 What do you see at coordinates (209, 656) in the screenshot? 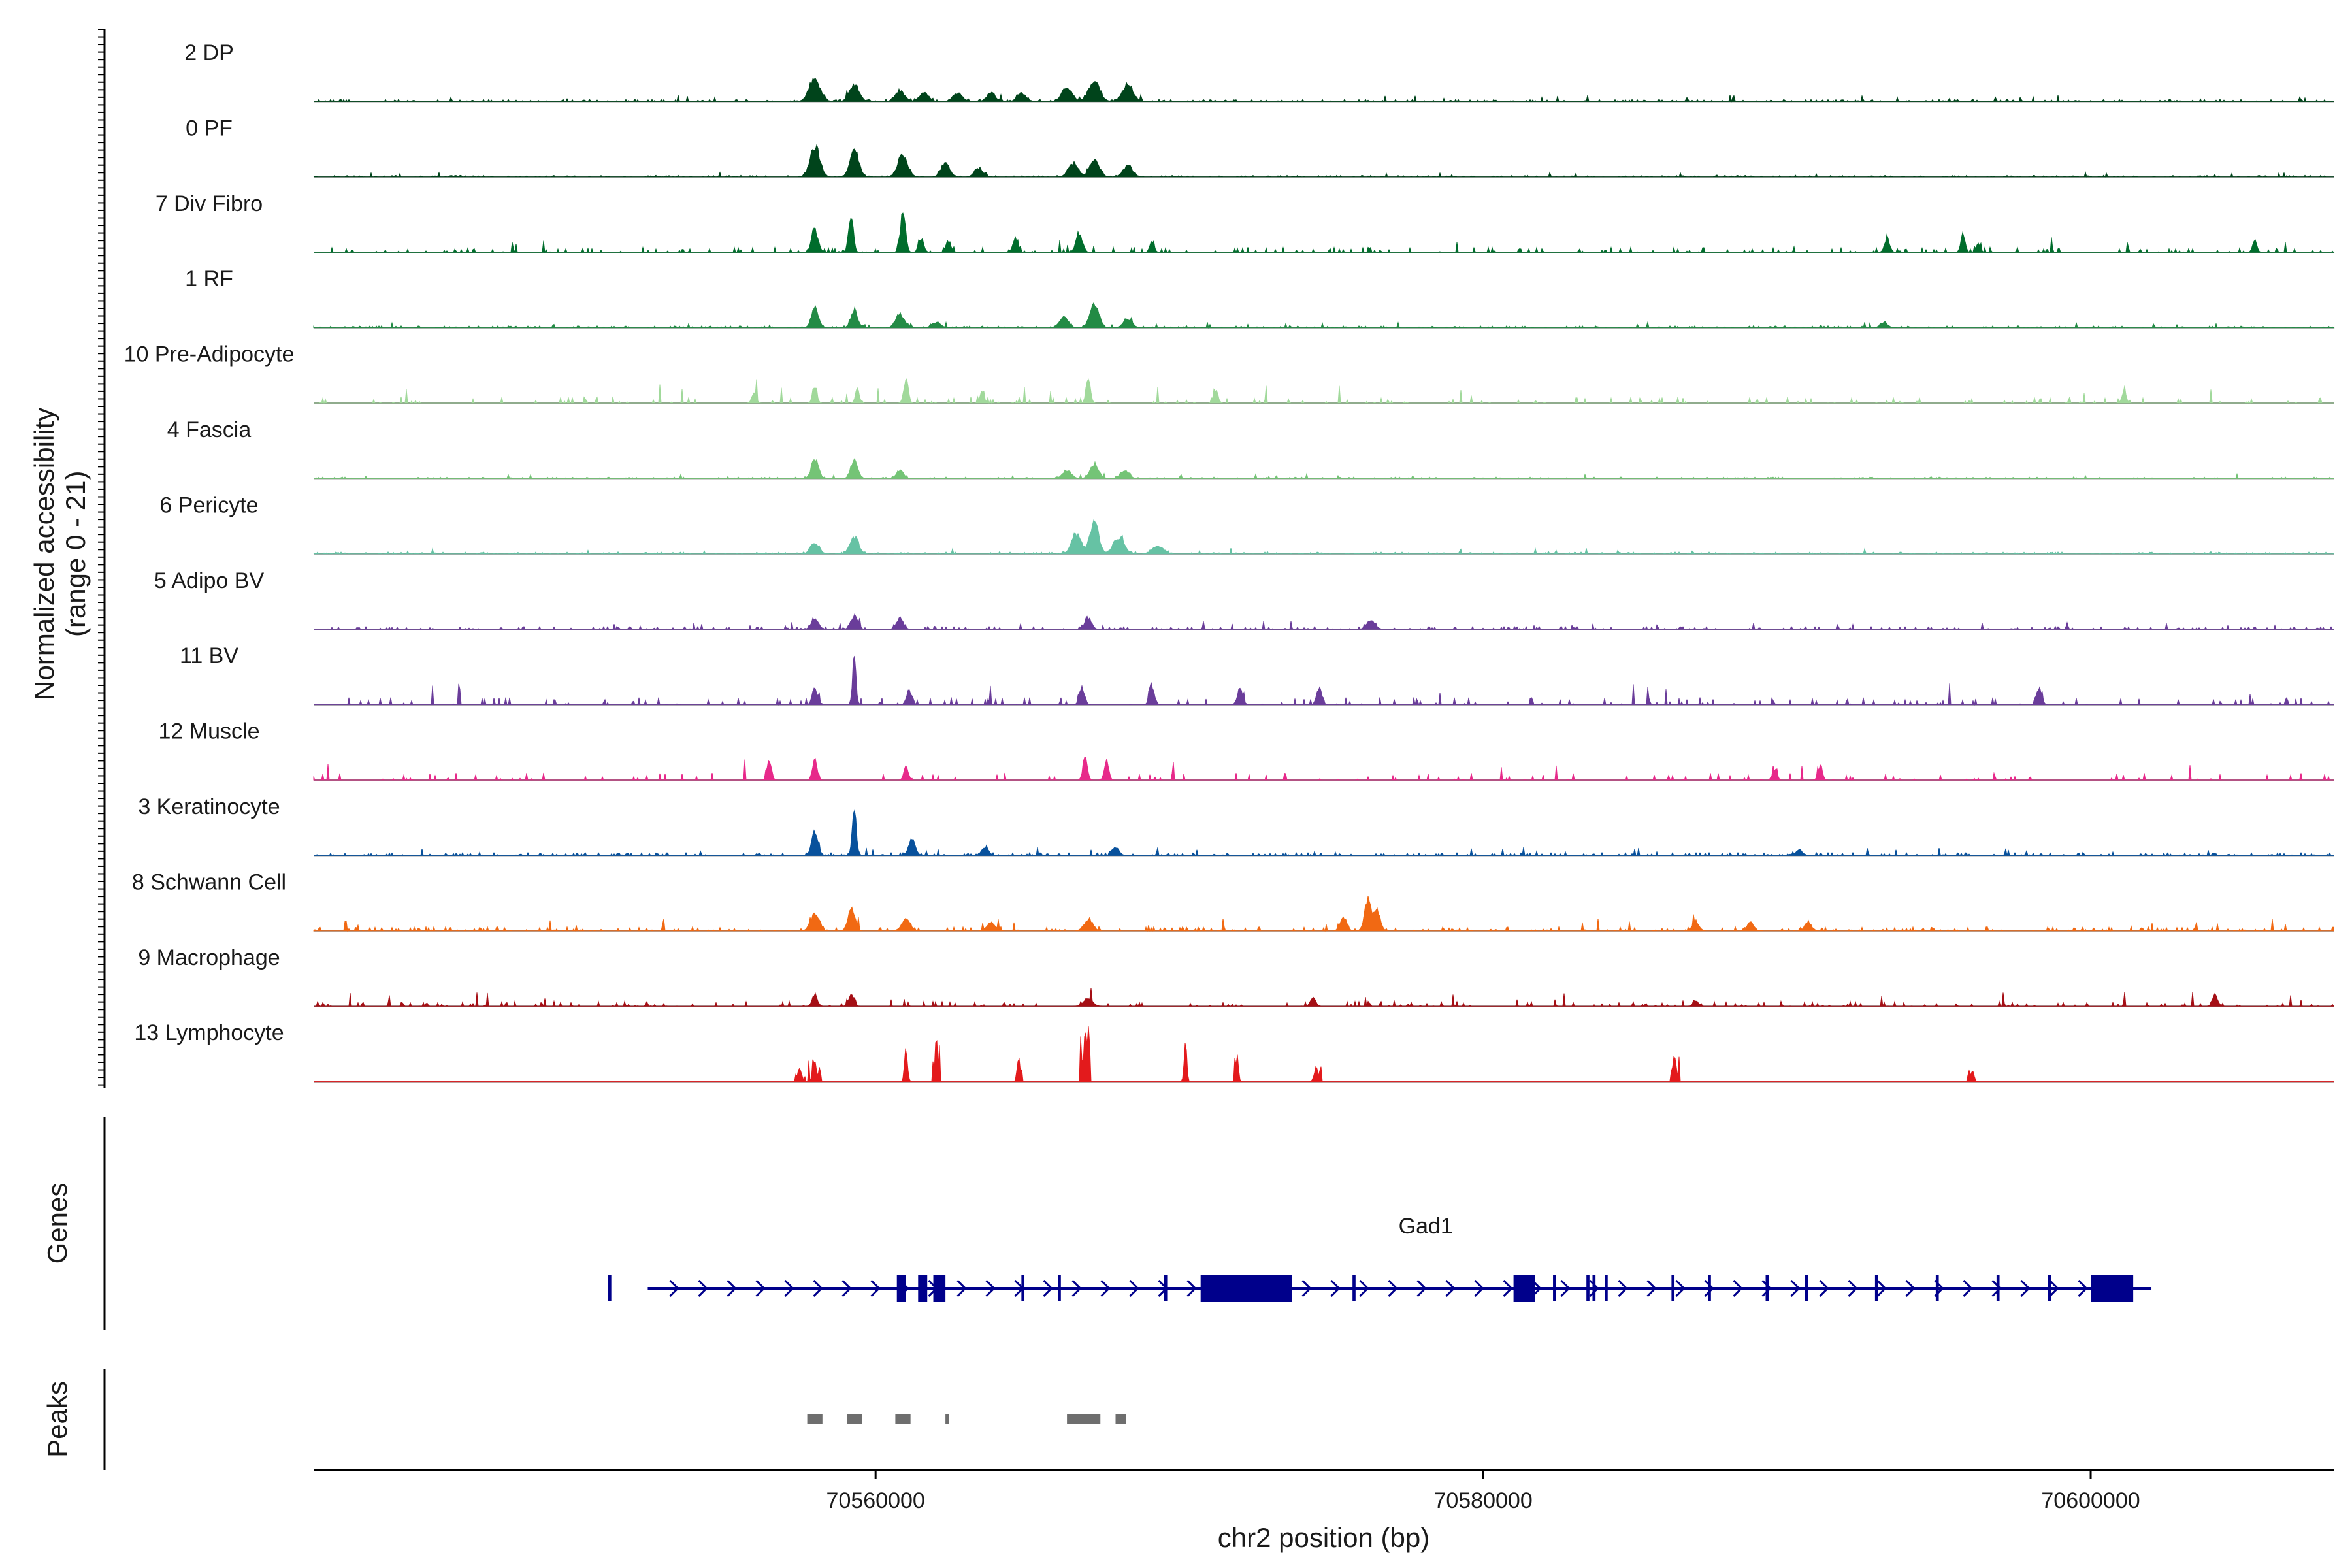
I see `track-label: 11 BV` at bounding box center [209, 656].